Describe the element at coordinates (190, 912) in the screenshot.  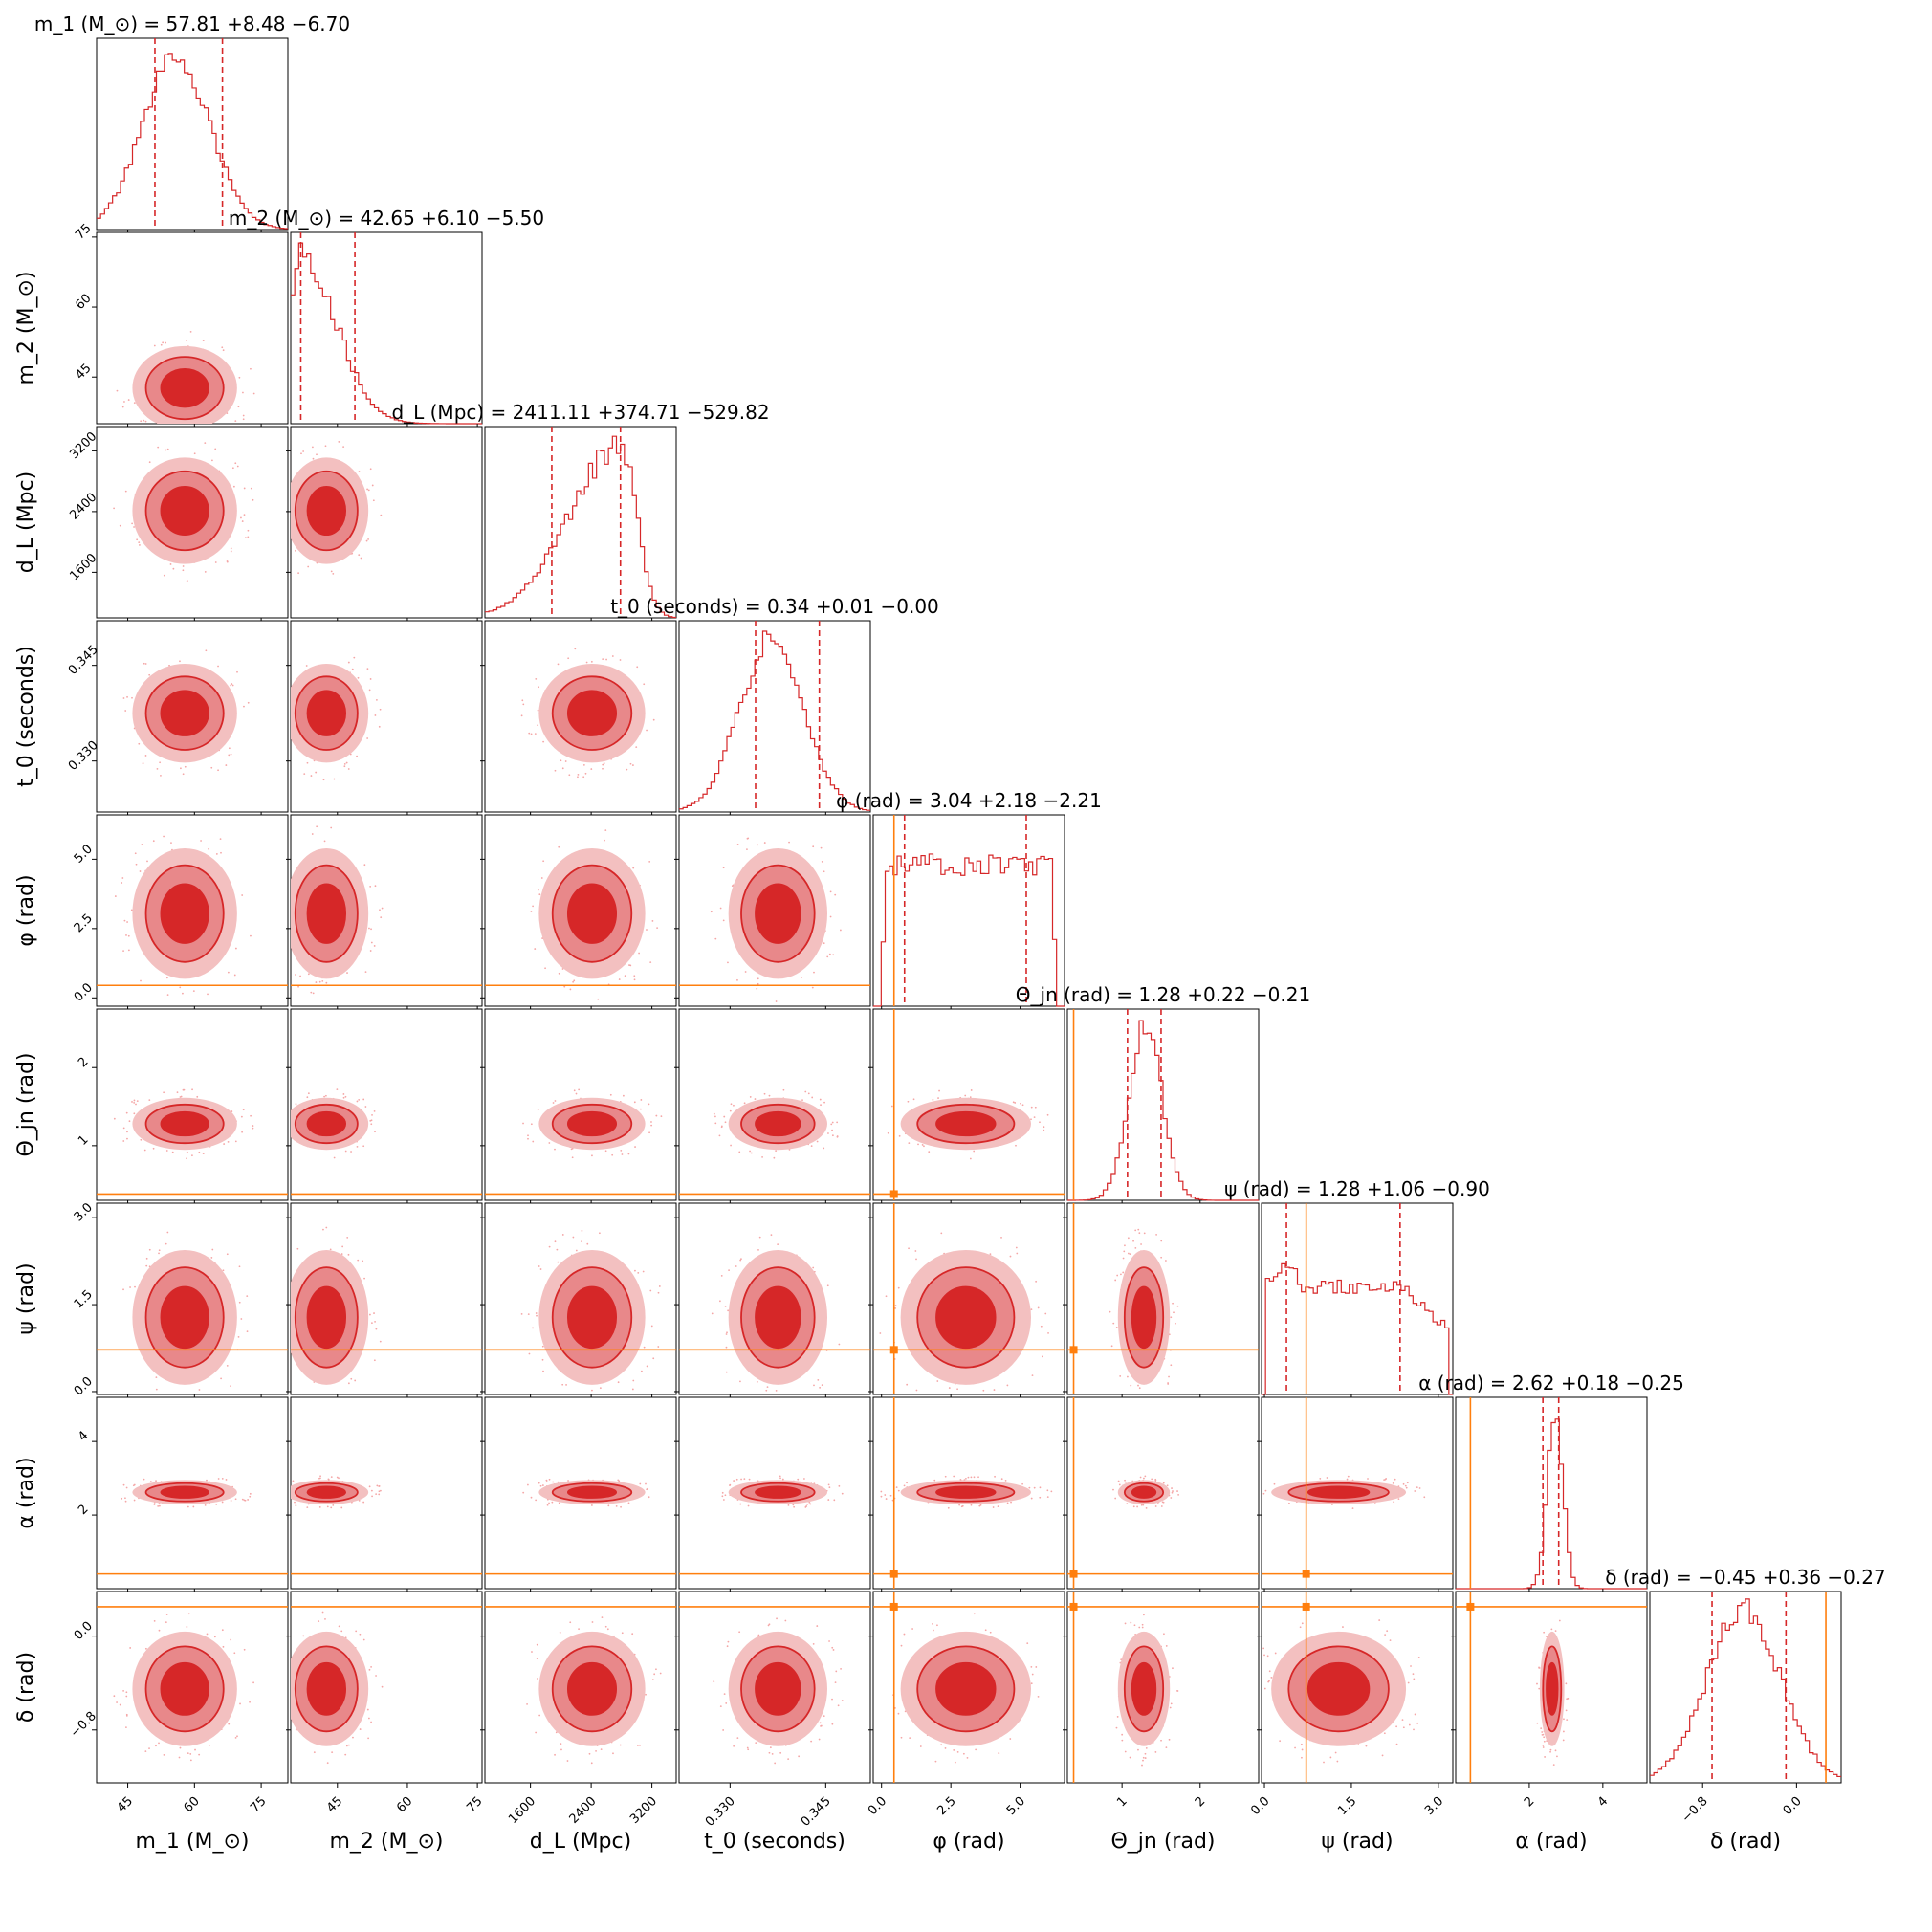
I see `panel-m1-vs-phi` at that location.